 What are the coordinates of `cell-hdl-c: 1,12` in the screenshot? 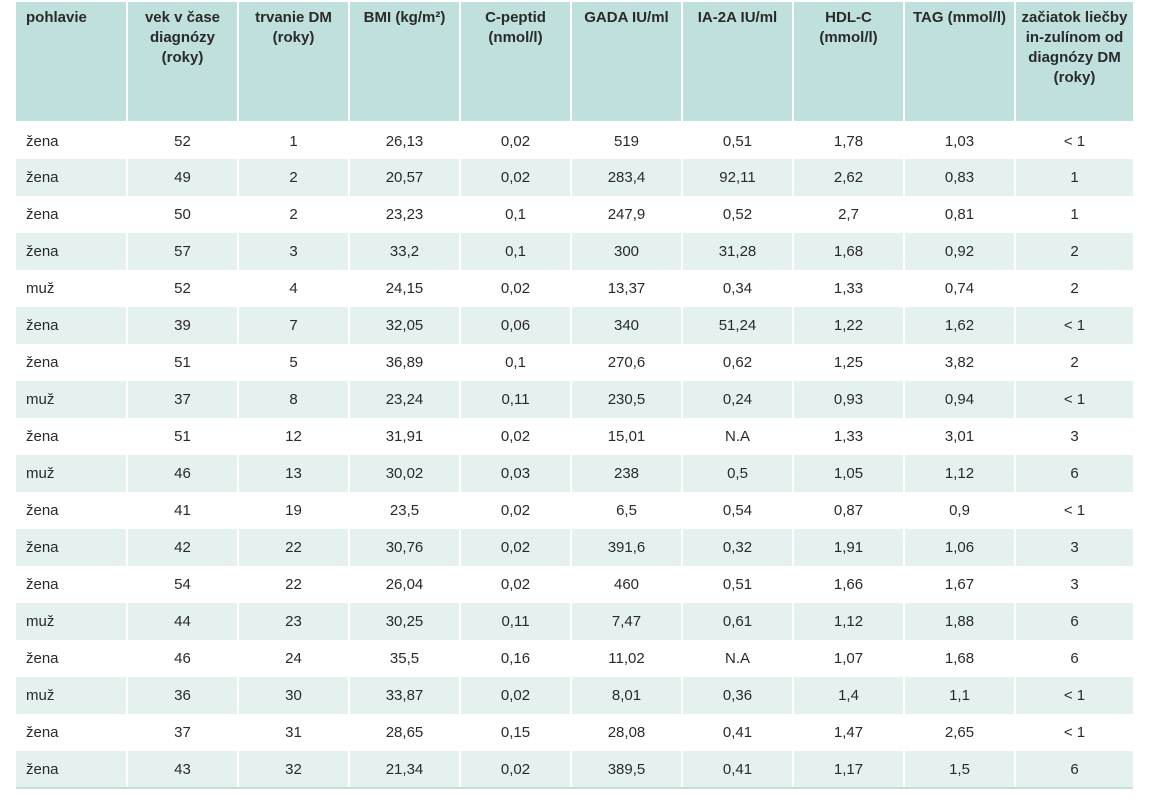 It's located at (848, 621).